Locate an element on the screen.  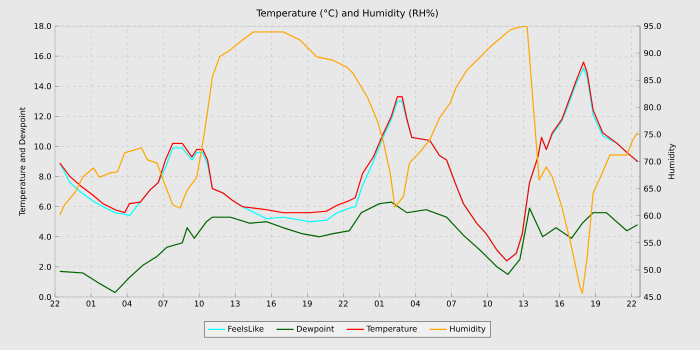
y-tick-label: 16.0 is located at coordinates (42, 56).